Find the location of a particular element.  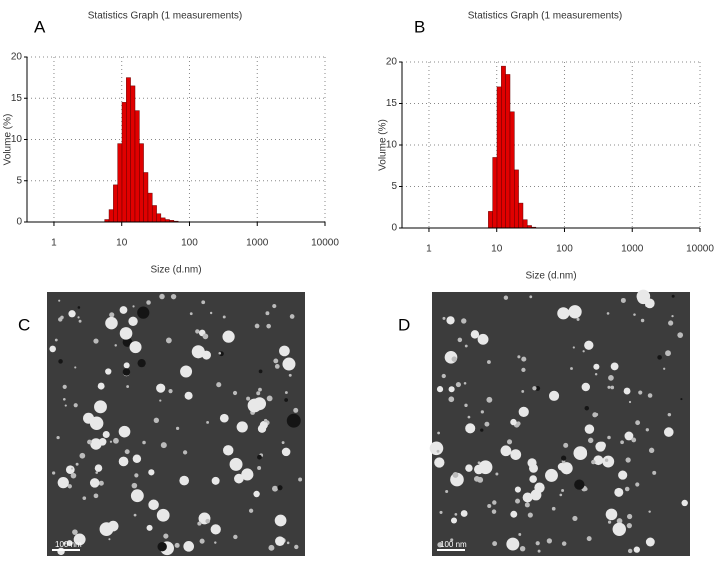

scale-bar-label: 100 nm is located at coordinates (453, 544).